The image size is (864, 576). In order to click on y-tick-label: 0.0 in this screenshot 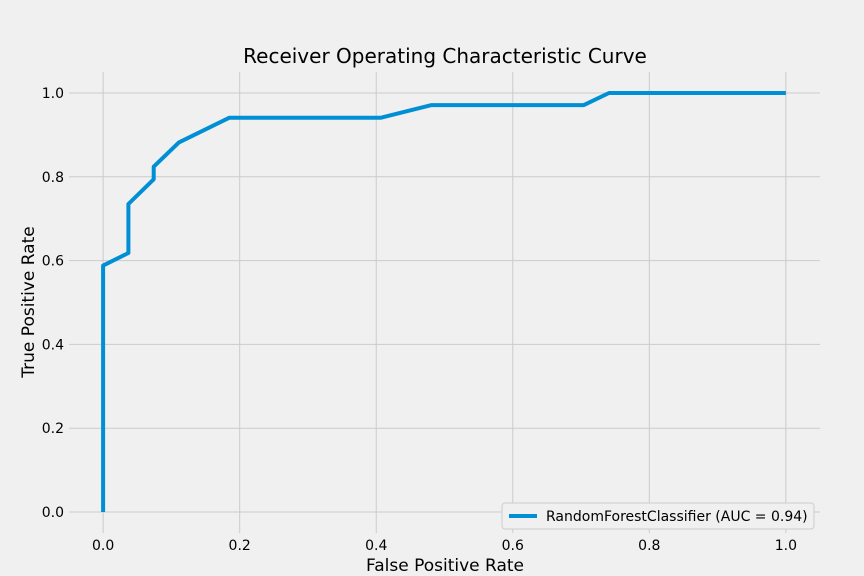, I will do `click(53, 513)`.